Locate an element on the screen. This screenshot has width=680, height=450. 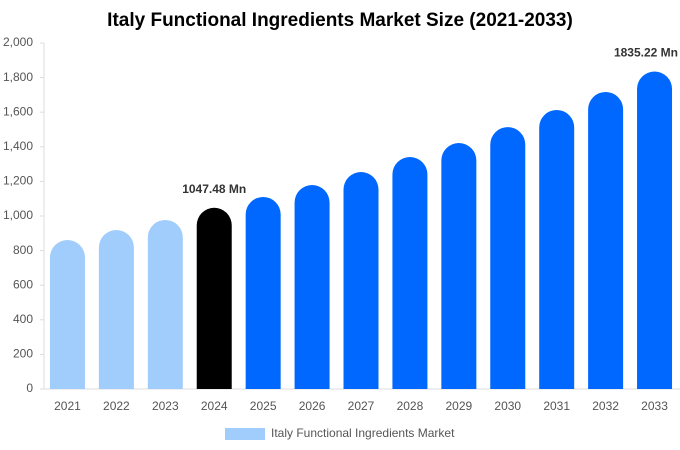
y-tick-label: 200 is located at coordinates (23, 354).